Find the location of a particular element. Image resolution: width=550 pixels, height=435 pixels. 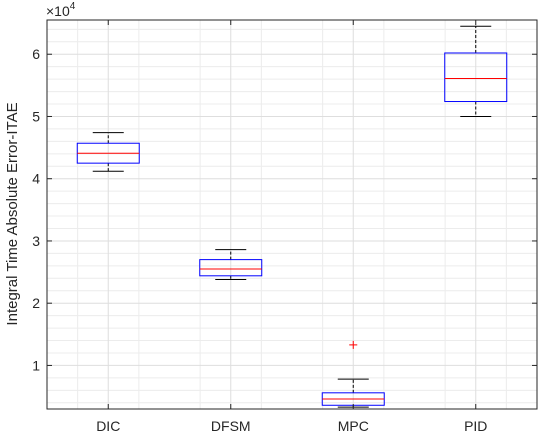

x-tick-label: DIC is located at coordinates (108, 426).